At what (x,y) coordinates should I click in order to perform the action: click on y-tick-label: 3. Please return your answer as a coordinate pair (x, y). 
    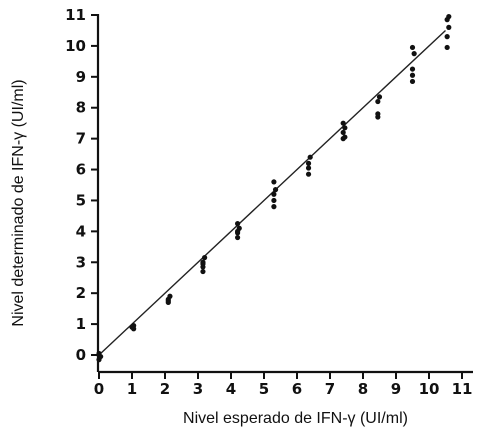
    Looking at the image, I should click on (81, 262).